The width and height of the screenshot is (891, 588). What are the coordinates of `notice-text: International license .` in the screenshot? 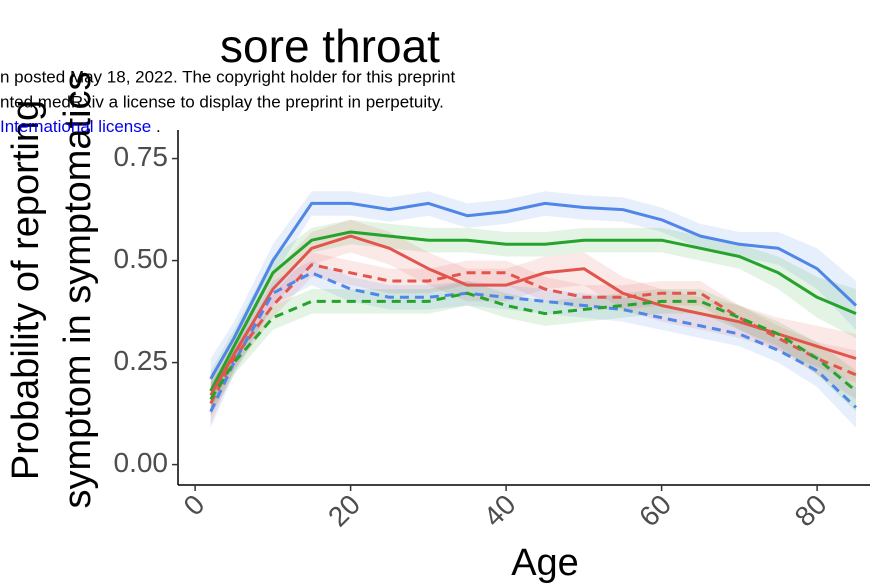 It's located at (80, 126).